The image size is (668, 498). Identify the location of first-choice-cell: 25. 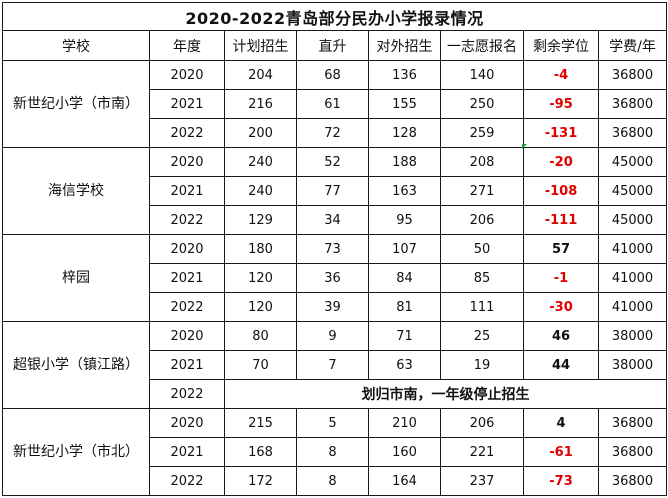
(482, 336).